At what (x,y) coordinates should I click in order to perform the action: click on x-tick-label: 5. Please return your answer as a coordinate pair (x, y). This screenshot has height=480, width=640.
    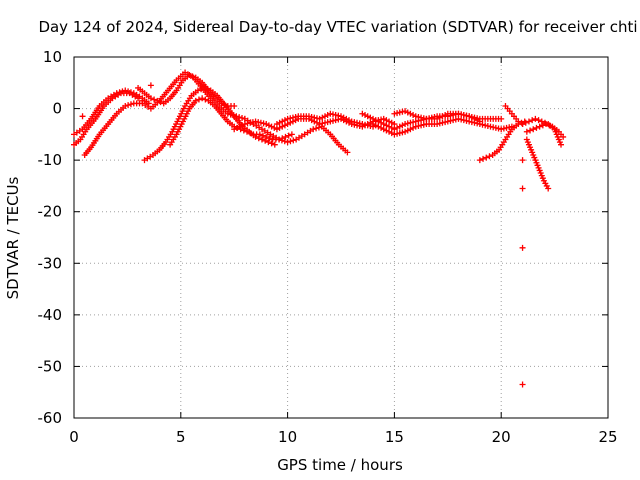
    Looking at the image, I should click on (181, 437).